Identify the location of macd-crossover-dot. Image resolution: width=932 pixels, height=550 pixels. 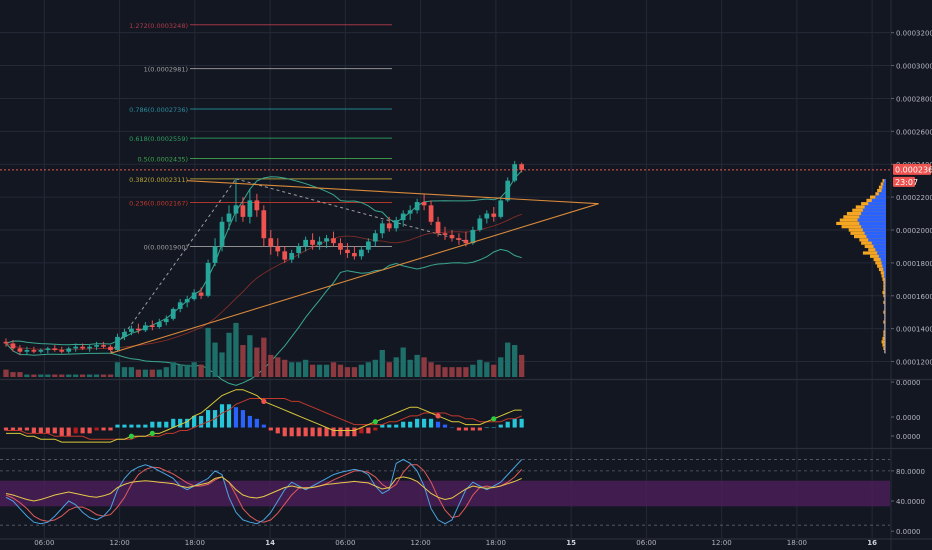
(438, 416).